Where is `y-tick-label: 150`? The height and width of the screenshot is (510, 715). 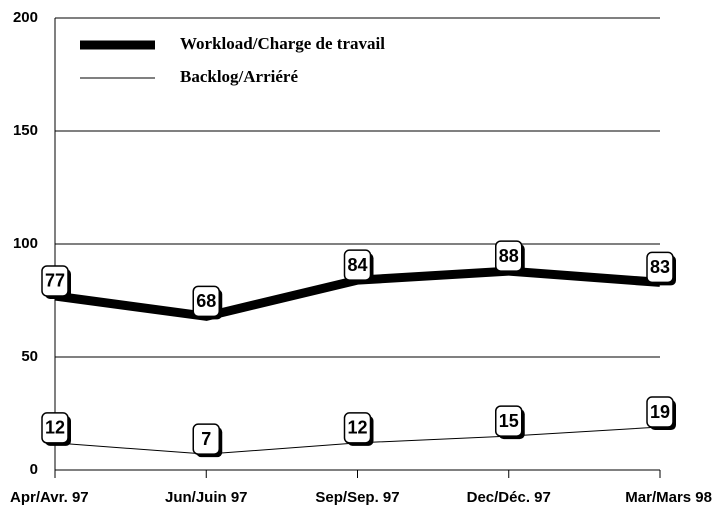 y-tick-label: 150 is located at coordinates (25, 130).